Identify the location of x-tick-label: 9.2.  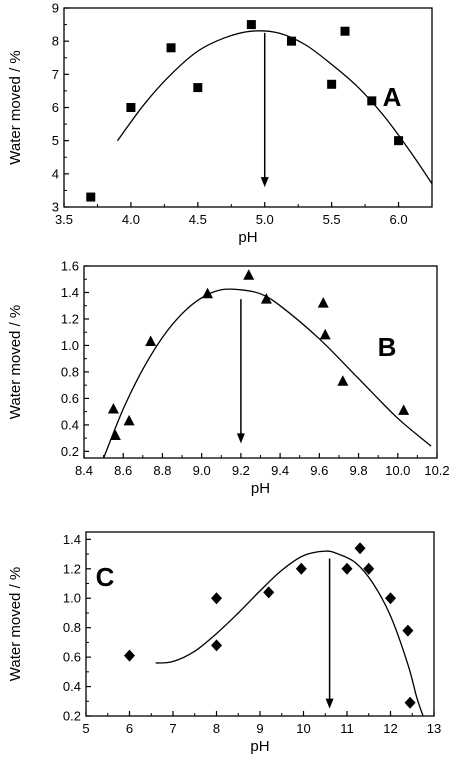
(241, 470).